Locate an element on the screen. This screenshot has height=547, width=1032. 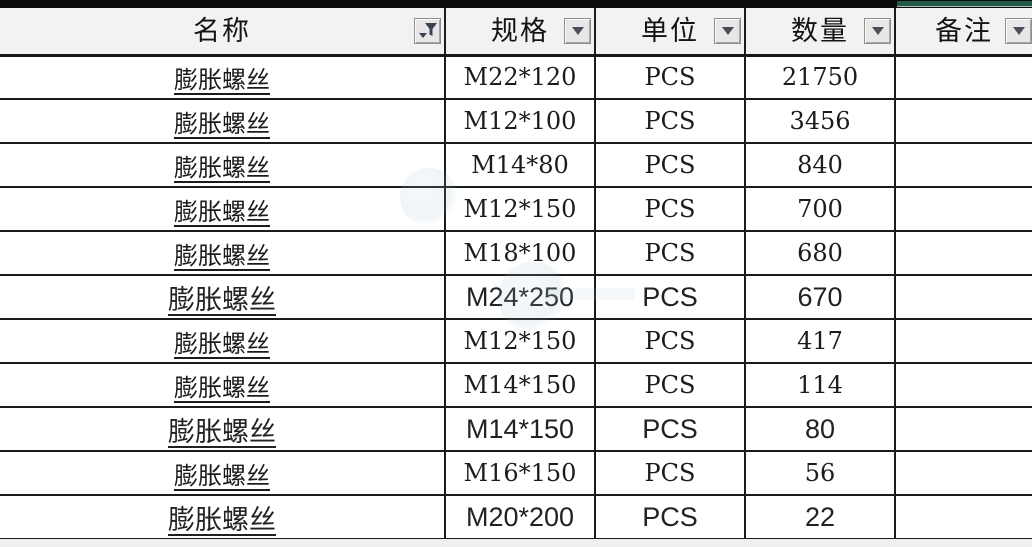
table-row: 膨胀螺丝 M12*100 PCS 3456 is located at coordinates (516, 121).